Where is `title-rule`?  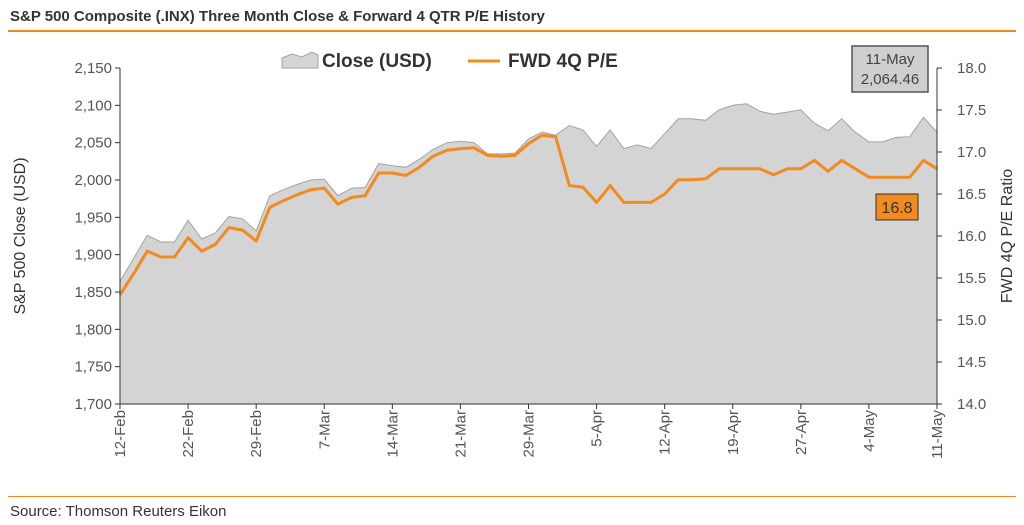
title-rule is located at coordinates (512, 31).